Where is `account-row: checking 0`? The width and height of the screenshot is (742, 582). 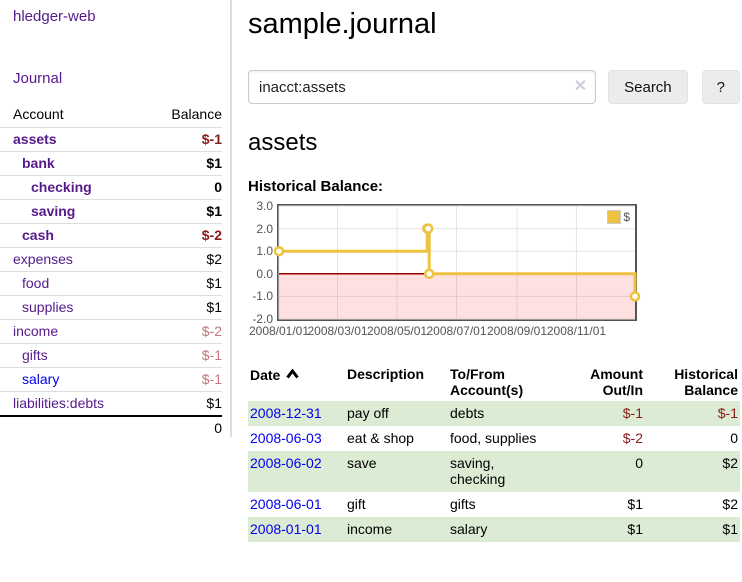
account-row: checking 0 is located at coordinates (111, 187).